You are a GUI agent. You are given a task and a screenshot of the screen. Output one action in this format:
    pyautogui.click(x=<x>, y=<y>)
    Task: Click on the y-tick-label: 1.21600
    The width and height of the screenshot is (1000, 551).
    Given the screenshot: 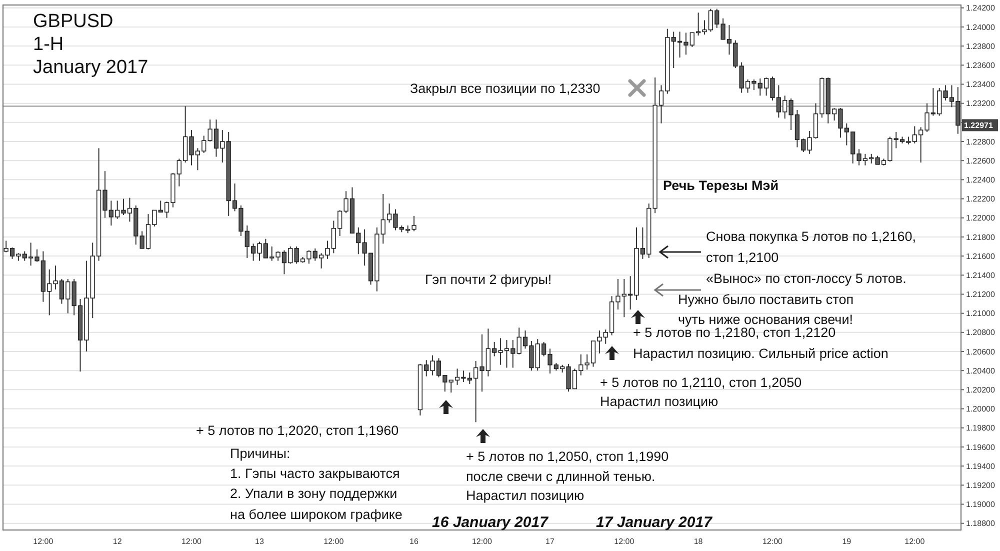 What is the action you would take?
    pyautogui.click(x=981, y=256)
    